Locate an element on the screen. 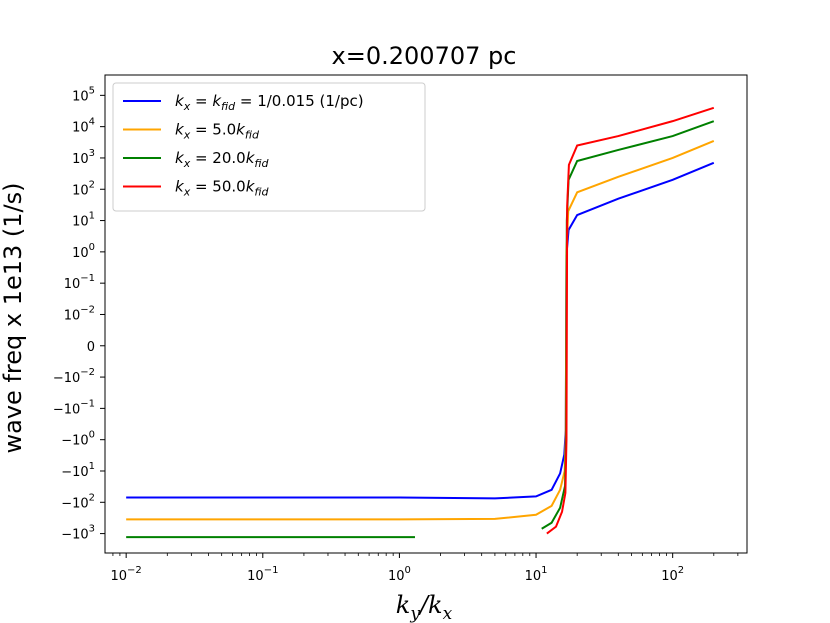  y-tick-label: −103 is located at coordinates (78, 533).